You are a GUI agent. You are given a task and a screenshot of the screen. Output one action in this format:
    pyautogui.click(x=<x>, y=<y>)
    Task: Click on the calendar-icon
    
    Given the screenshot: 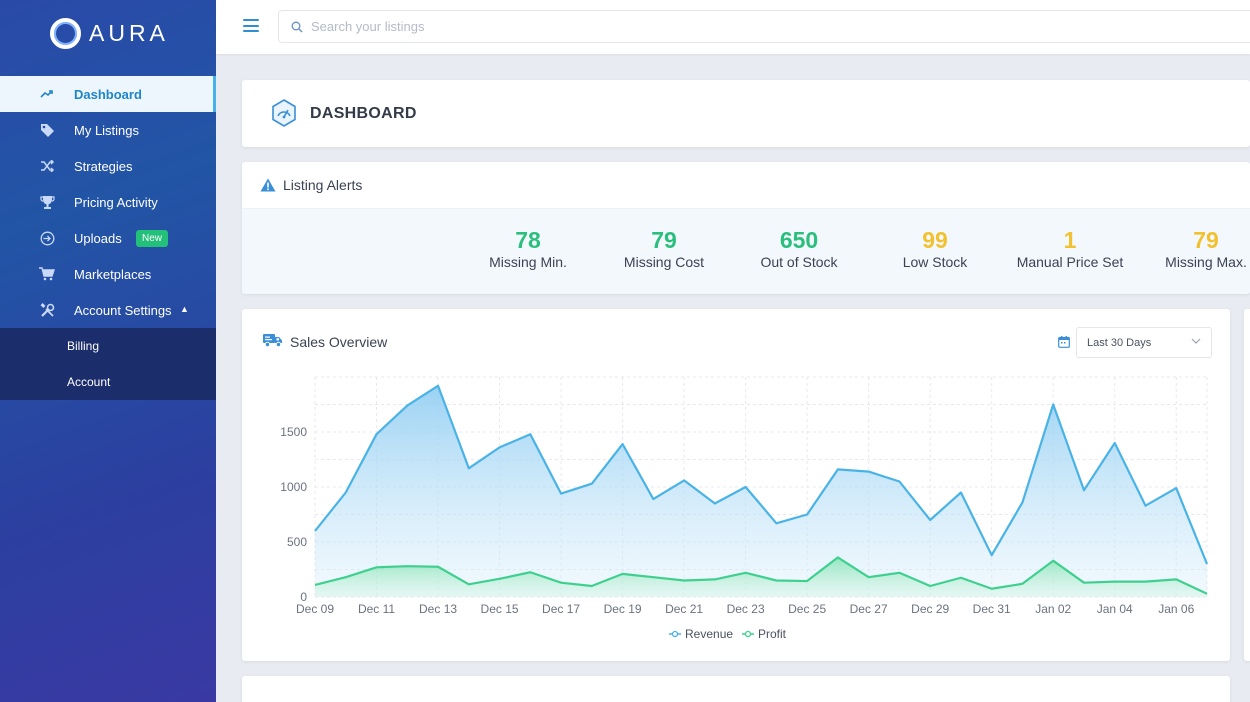 What is the action you would take?
    pyautogui.click(x=1064, y=344)
    